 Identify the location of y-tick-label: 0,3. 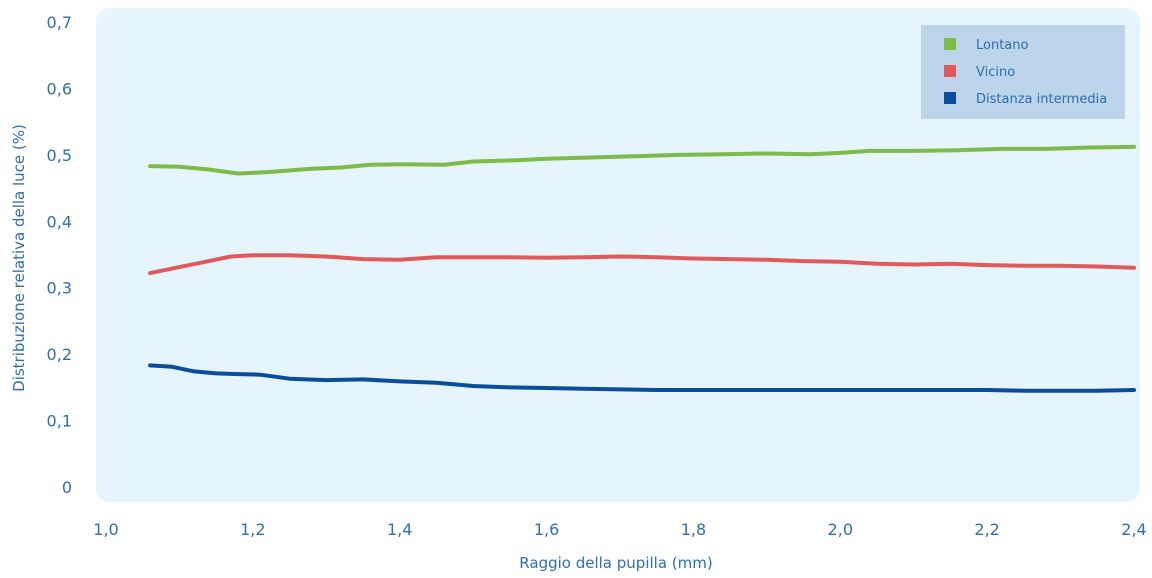
(59, 288).